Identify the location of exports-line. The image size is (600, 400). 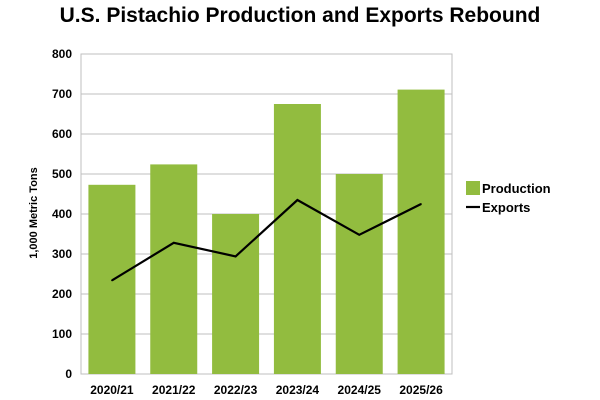
(266, 240).